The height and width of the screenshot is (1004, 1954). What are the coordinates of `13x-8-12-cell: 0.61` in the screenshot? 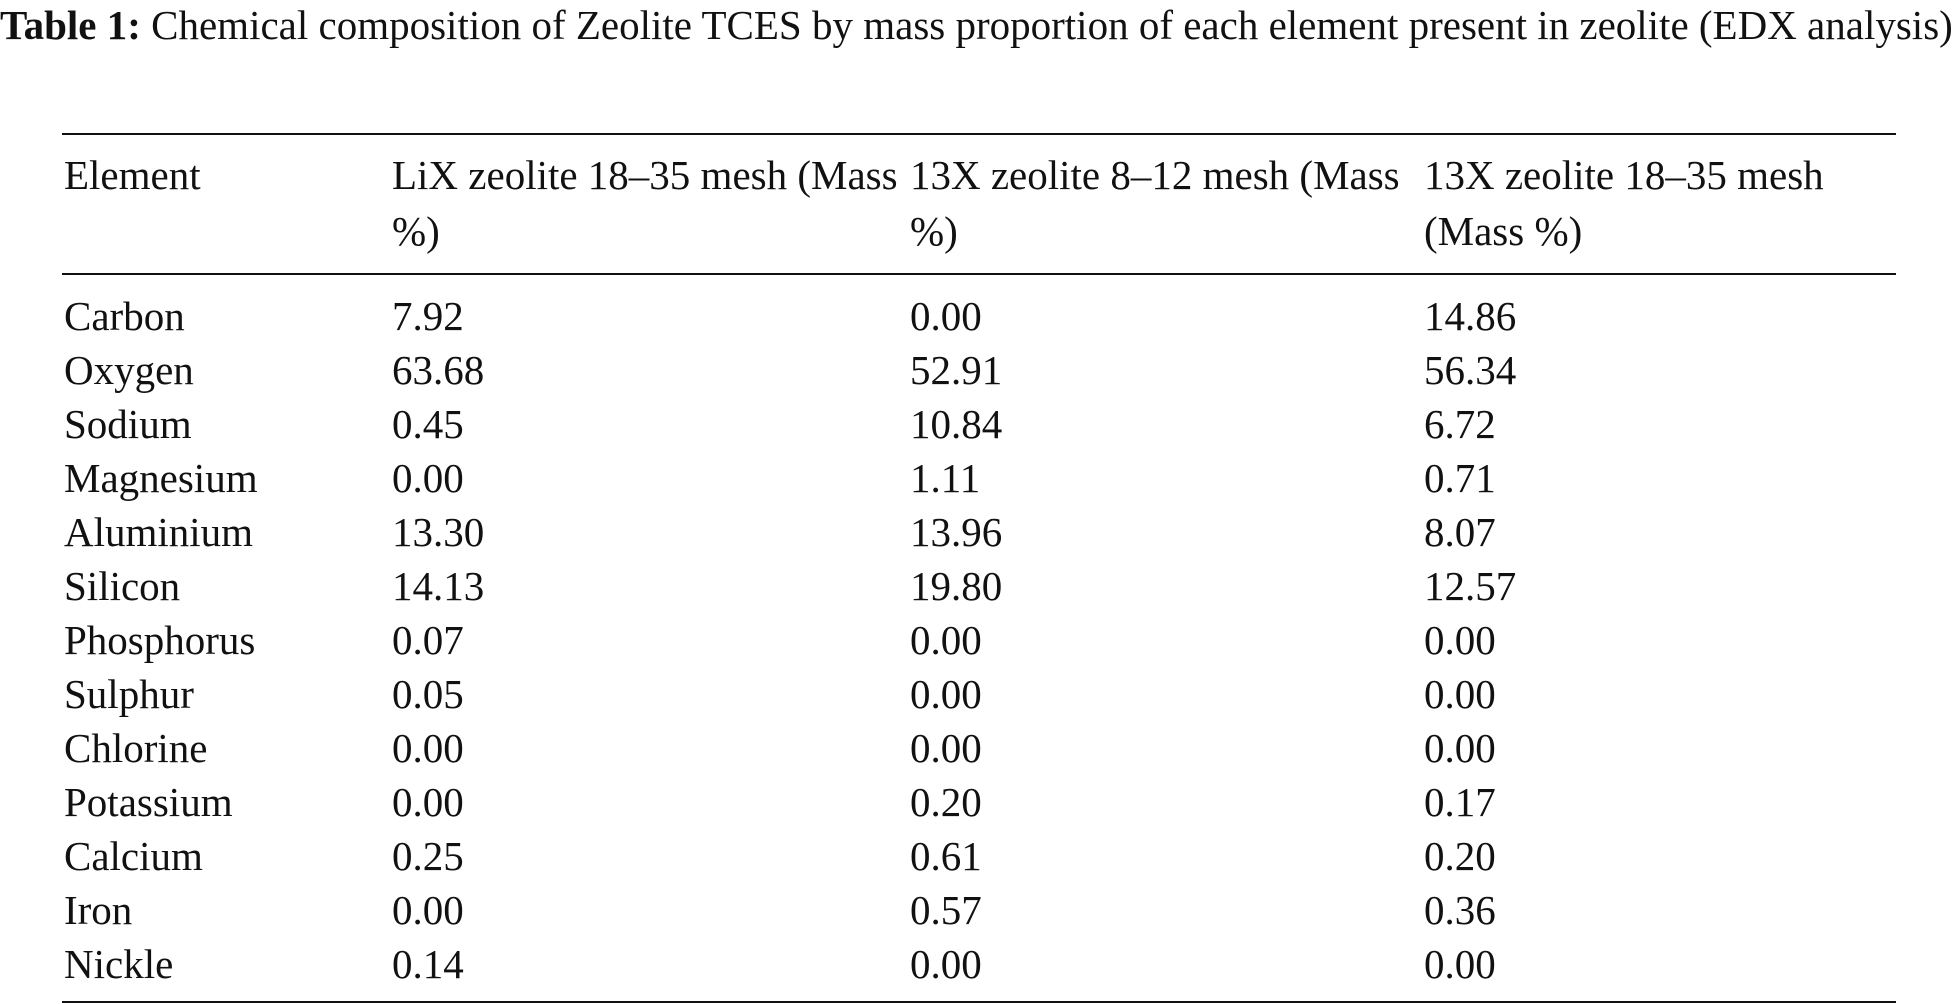 It's located at (946, 856).